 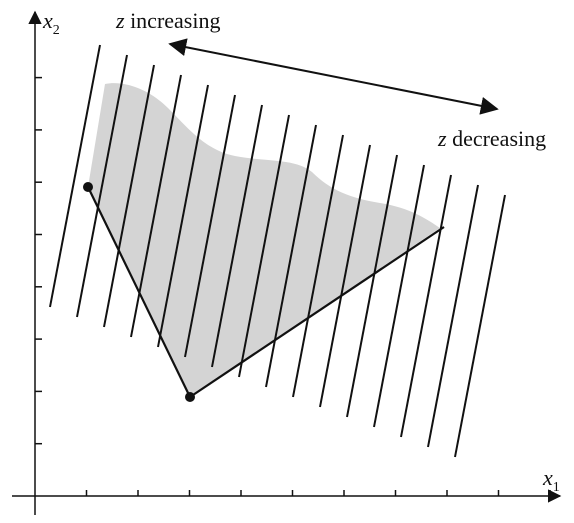 What do you see at coordinates (333, 76) in the screenshot?
I see `direction-arrow` at bounding box center [333, 76].